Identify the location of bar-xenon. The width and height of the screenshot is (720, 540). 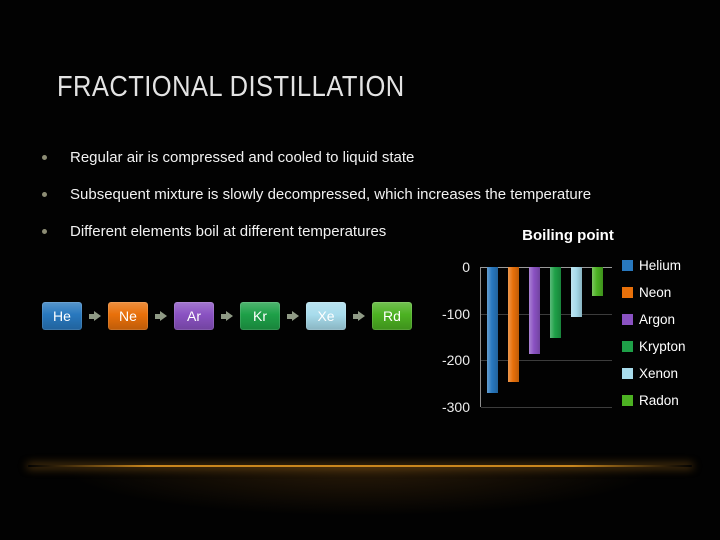
(576, 292).